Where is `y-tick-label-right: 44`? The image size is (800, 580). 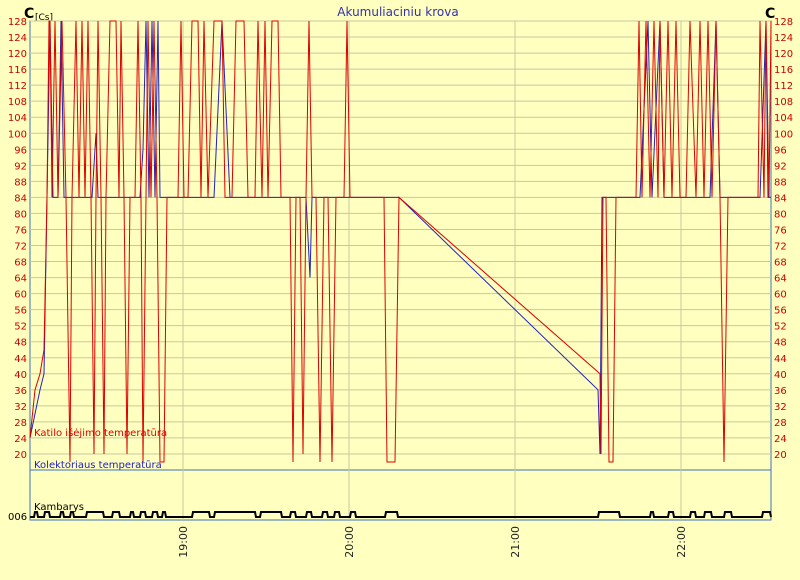
y-tick-label-right: 44 is located at coordinates (780, 359).